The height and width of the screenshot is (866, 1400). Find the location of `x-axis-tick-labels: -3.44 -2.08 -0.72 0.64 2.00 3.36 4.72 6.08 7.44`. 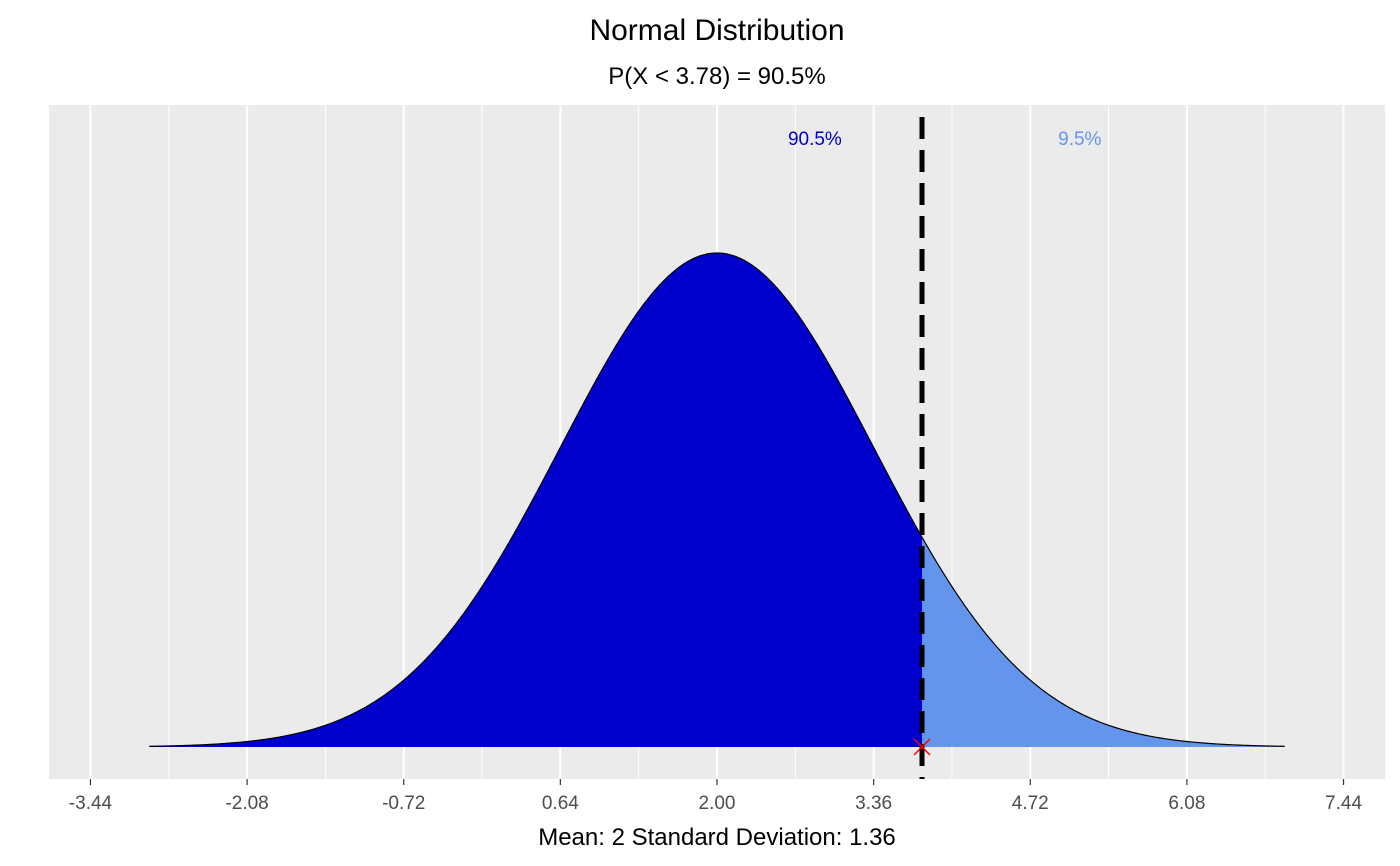

x-axis-tick-labels: -3.44 -2.08 -0.72 0.64 2.00 3.36 4.72 6.08 7.44 is located at coordinates (716, 803).